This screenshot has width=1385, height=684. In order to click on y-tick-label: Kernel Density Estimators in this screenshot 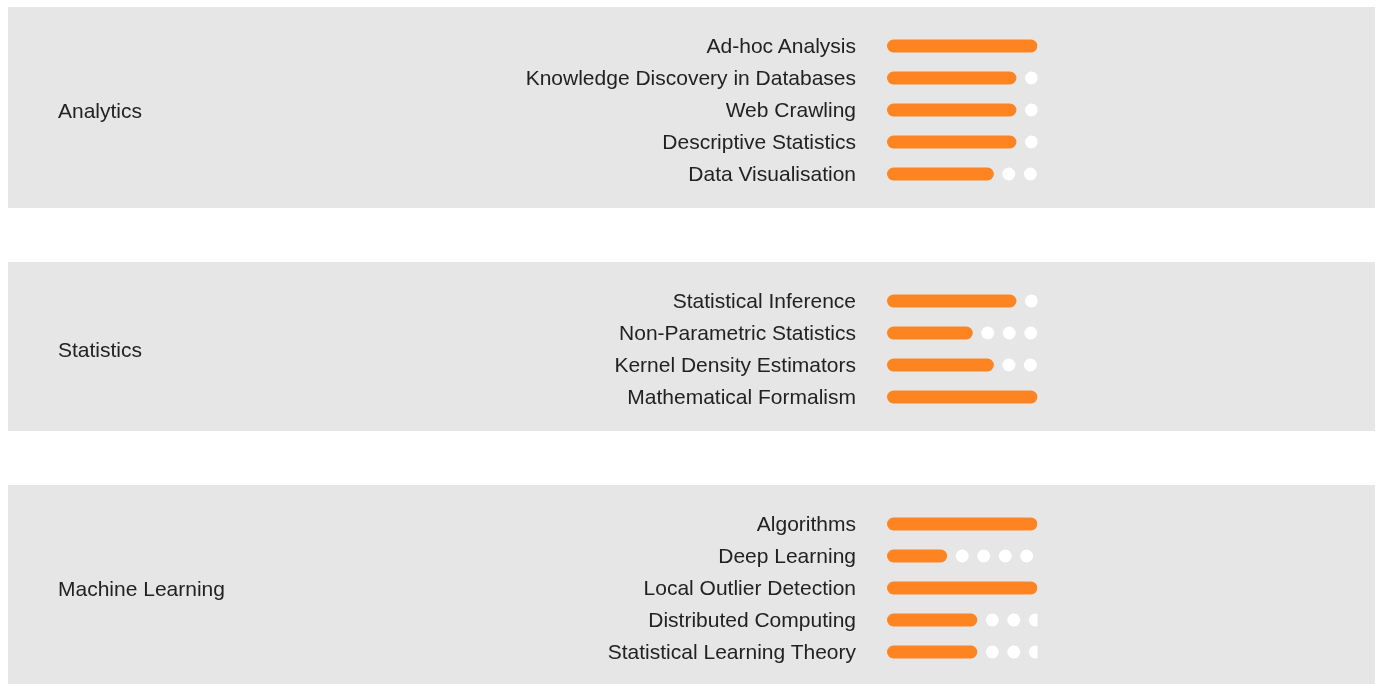, I will do `click(735, 365)`.